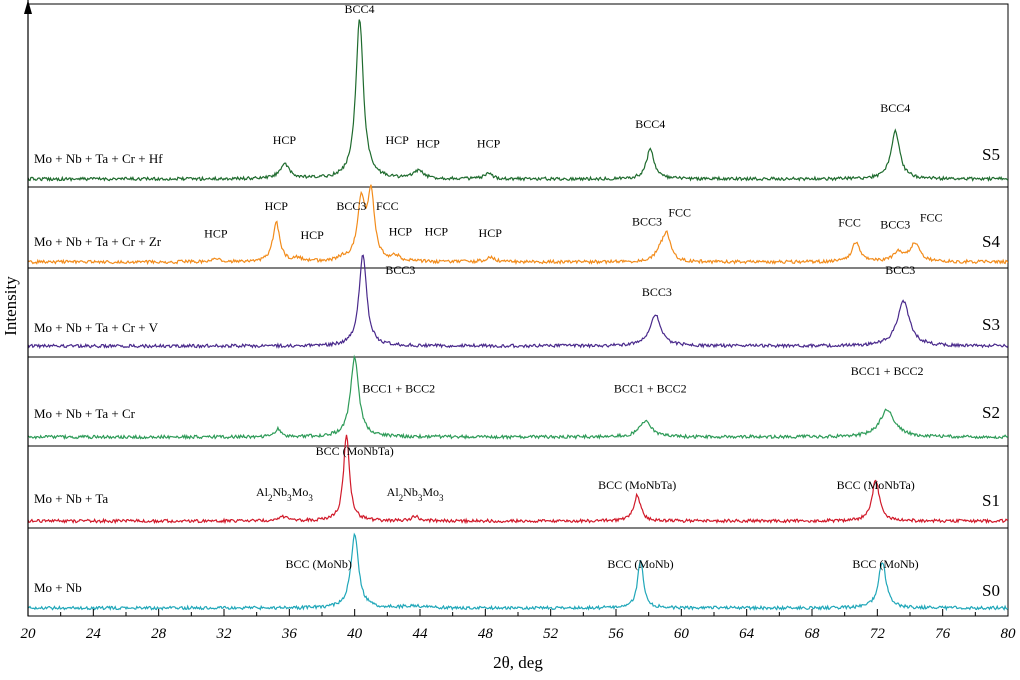  I want to click on sample-label-s3: S3, so click(991, 324).